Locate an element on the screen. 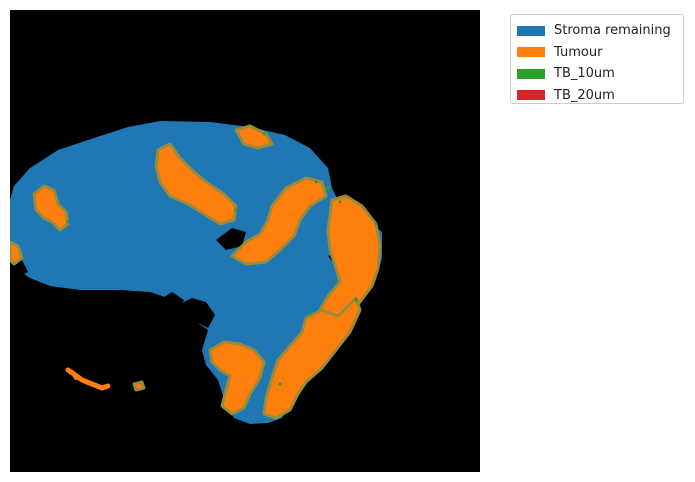 The image size is (695, 482). legend-item-tb-20um: TB_20um is located at coordinates (597, 96).